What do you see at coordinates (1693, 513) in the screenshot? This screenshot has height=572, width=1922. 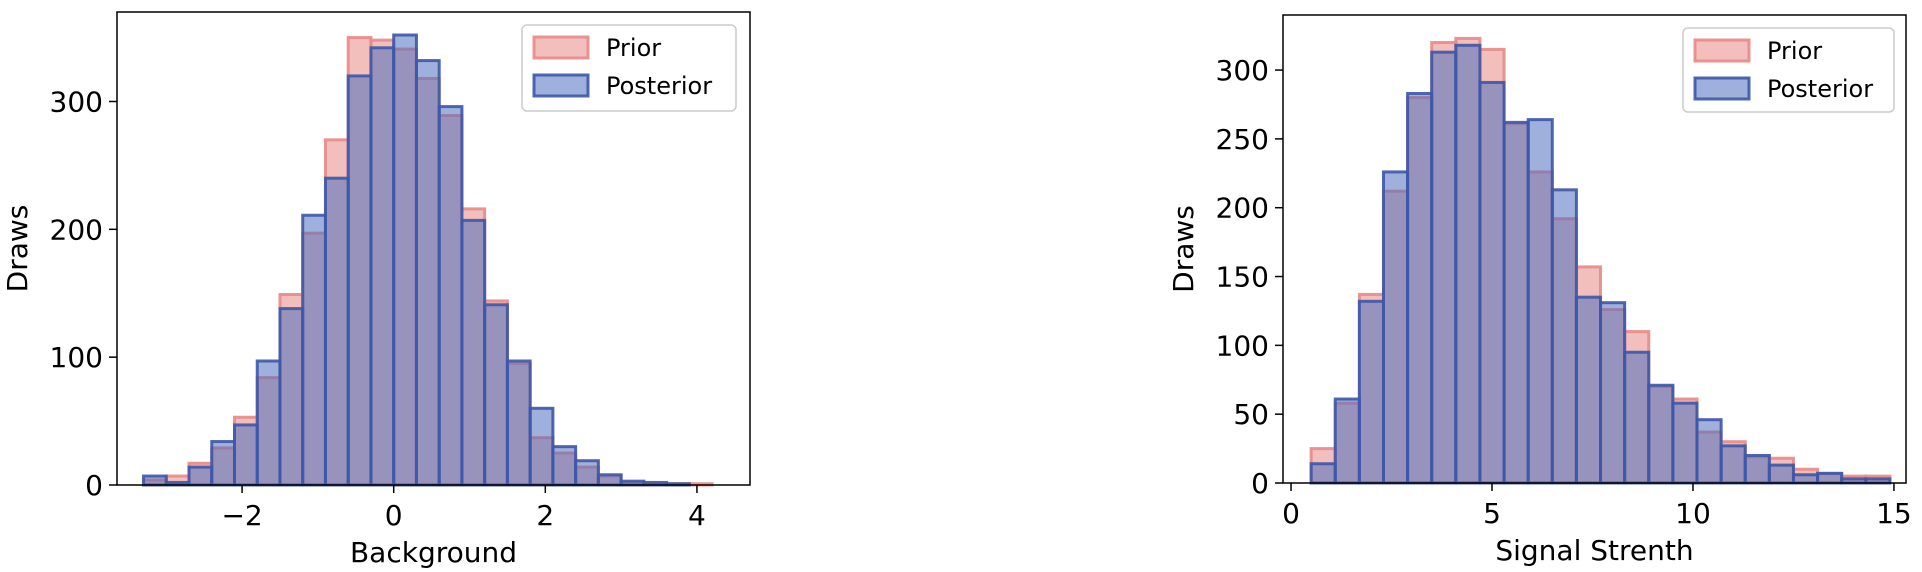 I see `x-tick-label: 10` at bounding box center [1693, 513].